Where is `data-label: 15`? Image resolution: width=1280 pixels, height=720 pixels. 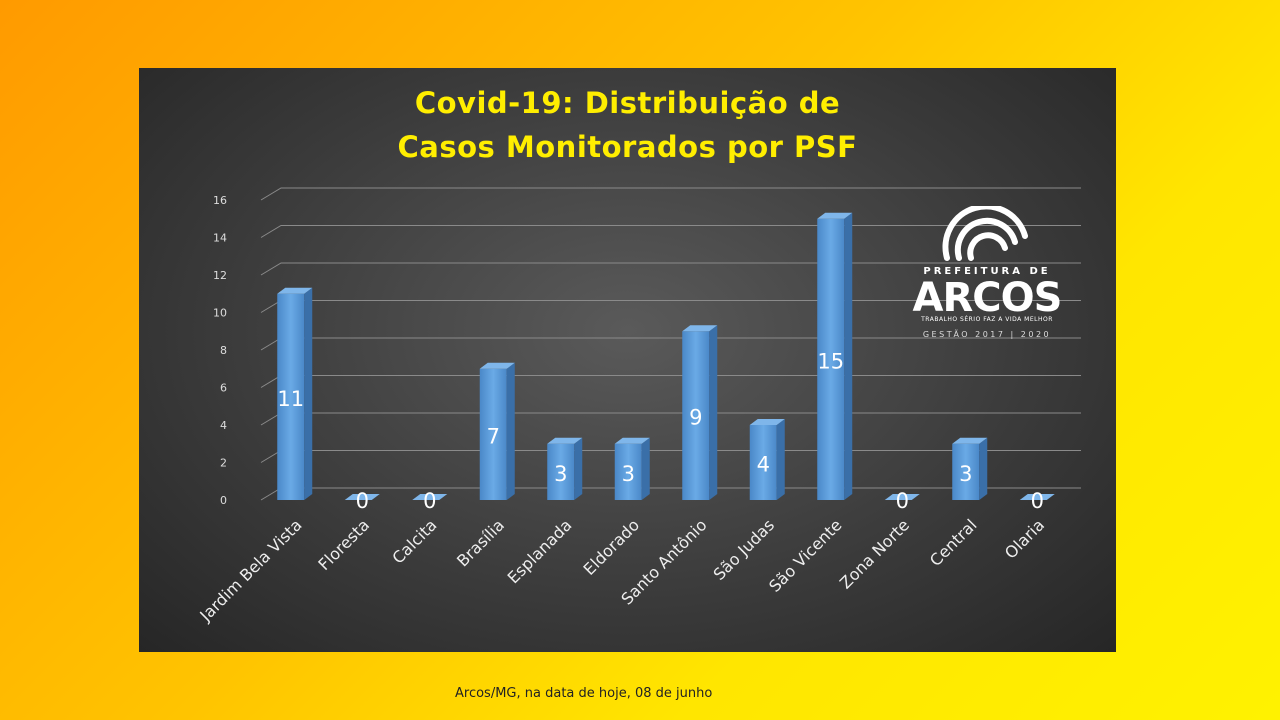
data-label: 15 is located at coordinates (830, 361).